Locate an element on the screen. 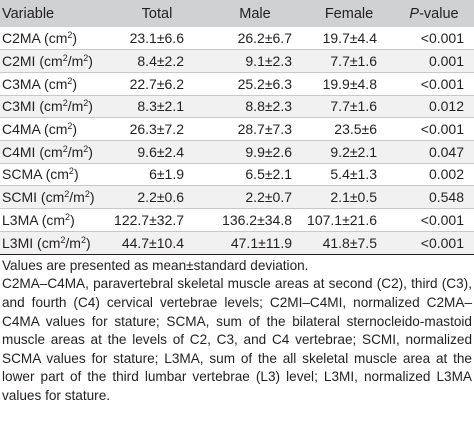 The width and height of the screenshot is (474, 424). cell-variable: SCMA (cm2) is located at coordinates (54, 174).